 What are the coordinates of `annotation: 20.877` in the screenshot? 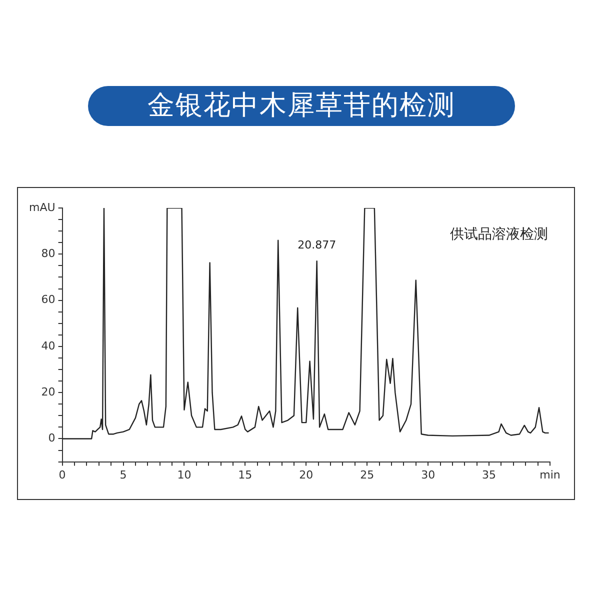 It's located at (317, 245).